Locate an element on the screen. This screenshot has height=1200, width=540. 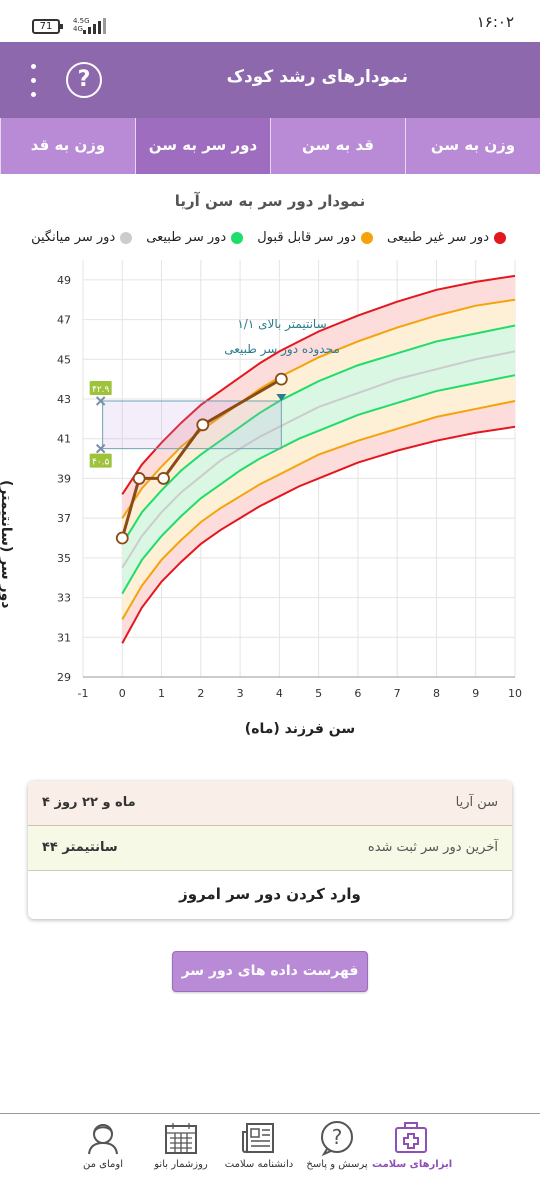
age-label: سن آریا is located at coordinates (476, 802).